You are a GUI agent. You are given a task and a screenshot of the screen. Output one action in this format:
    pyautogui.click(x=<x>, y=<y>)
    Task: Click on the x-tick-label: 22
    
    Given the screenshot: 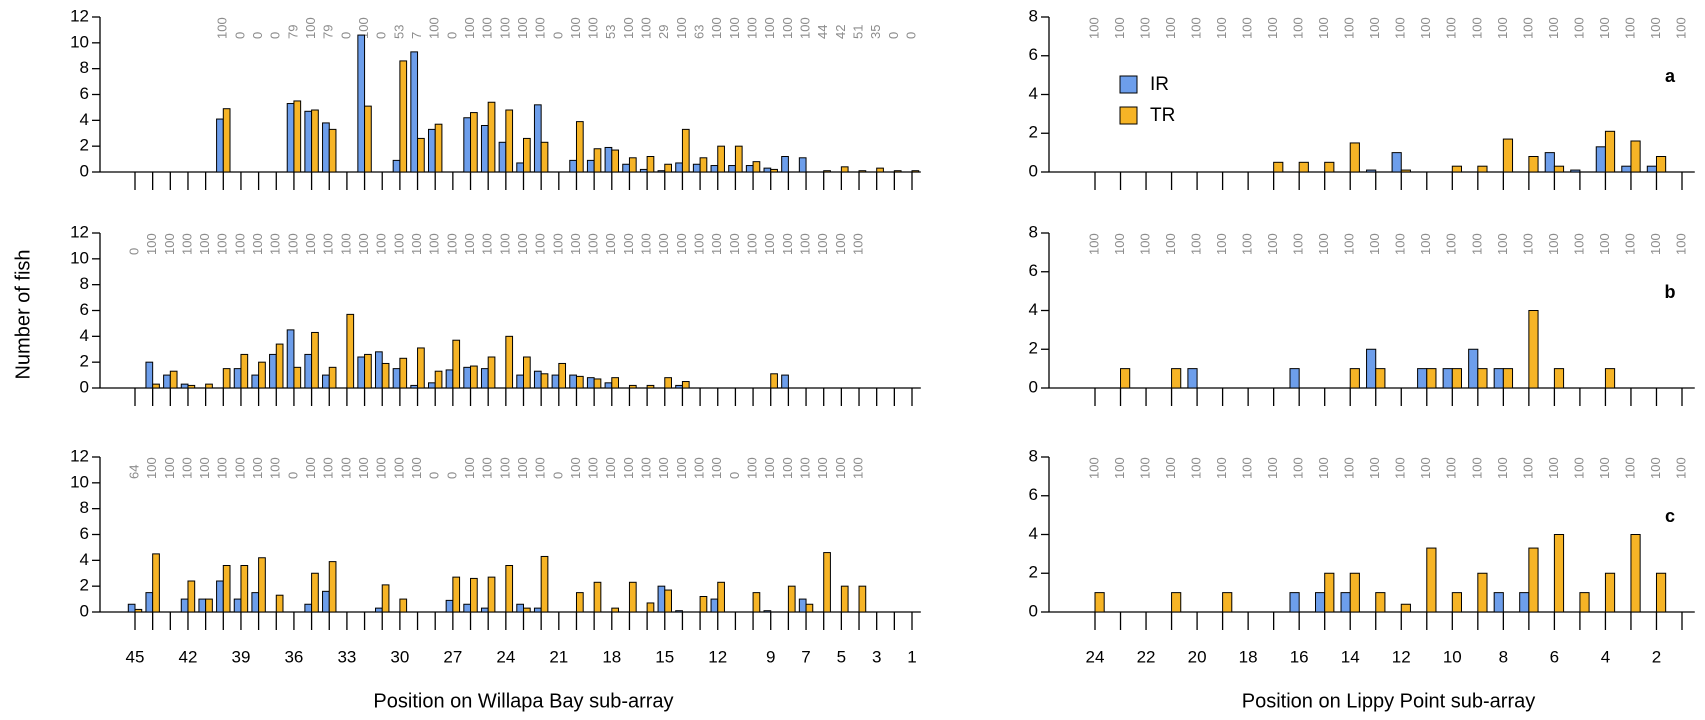 What is the action you would take?
    pyautogui.click(x=1146, y=656)
    